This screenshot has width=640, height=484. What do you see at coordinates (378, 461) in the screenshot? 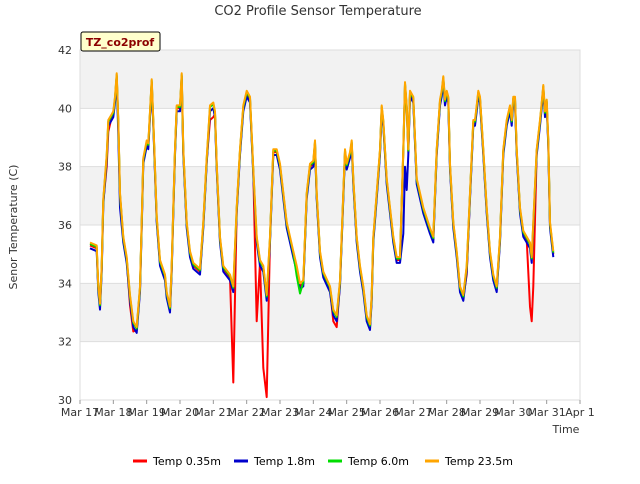
I see `legend-label: Temp 6.0m` at bounding box center [378, 461].